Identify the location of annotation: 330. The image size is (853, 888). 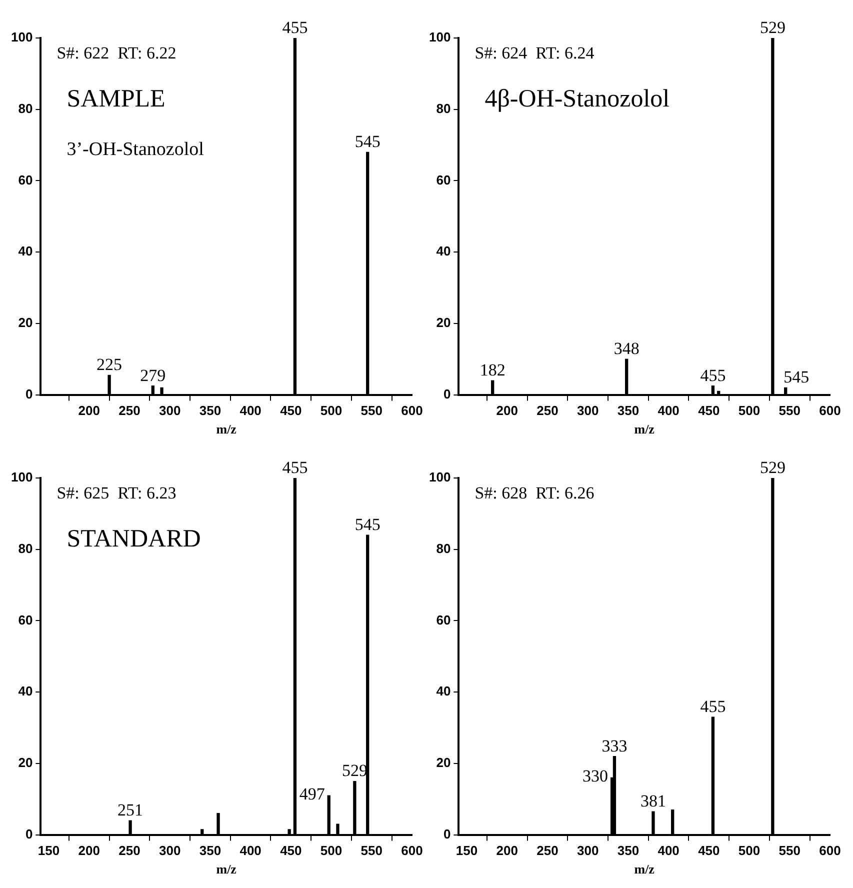
(595, 776).